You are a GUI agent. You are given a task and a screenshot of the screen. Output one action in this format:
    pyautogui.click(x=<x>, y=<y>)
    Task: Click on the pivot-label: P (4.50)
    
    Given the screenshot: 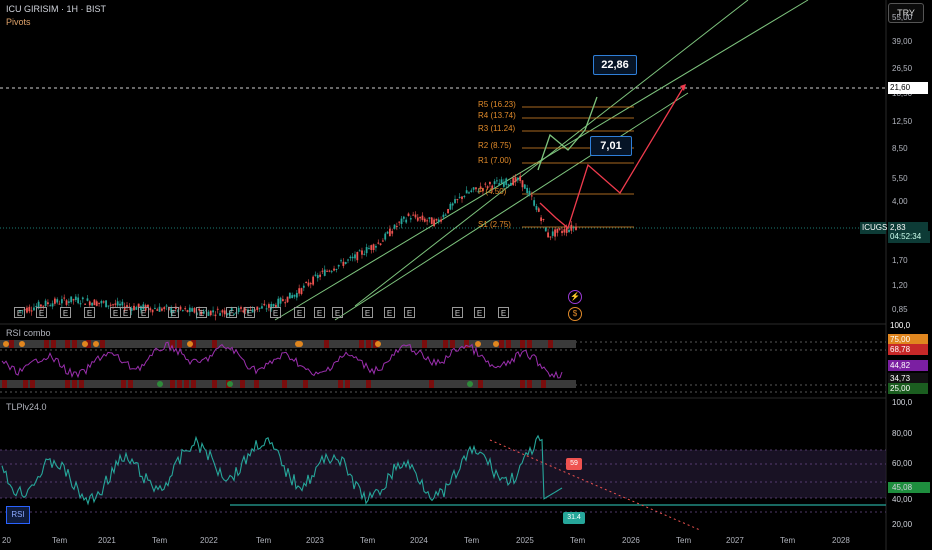 What is the action you would take?
    pyautogui.click(x=492, y=191)
    